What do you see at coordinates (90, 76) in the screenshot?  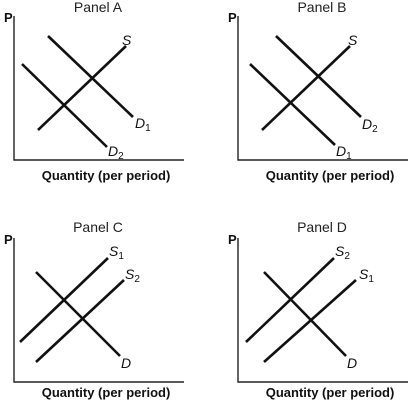 I see `panel-a-demand-curve-d1` at bounding box center [90, 76].